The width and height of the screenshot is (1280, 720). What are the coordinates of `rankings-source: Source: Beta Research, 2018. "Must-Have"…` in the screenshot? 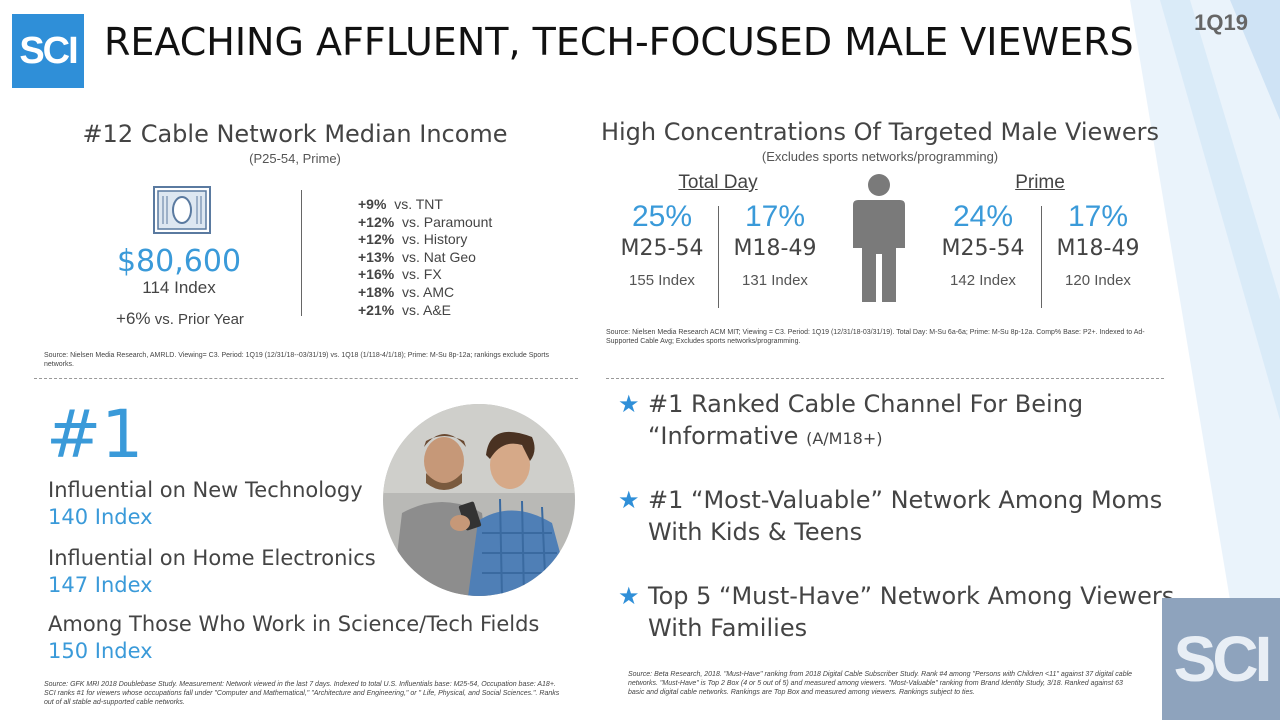 It's located at (880, 683).